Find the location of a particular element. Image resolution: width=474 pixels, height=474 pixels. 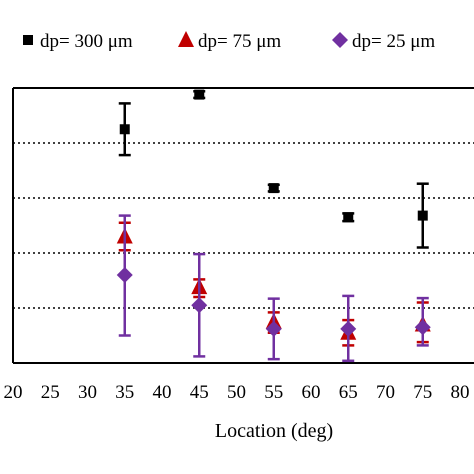

x-tick-label: 50 is located at coordinates (236, 392).